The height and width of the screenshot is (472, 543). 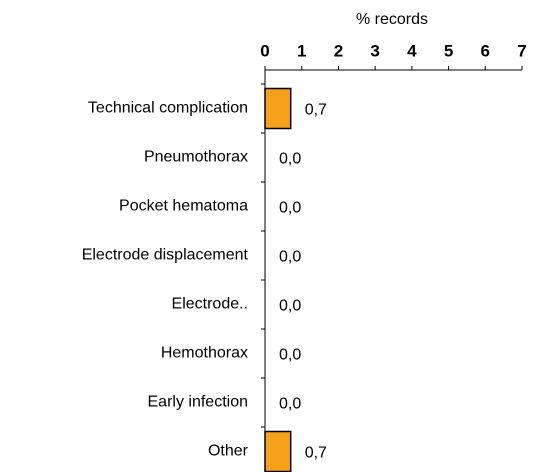 I want to click on y-tick-label: Pocket hematoma, so click(x=183, y=206).